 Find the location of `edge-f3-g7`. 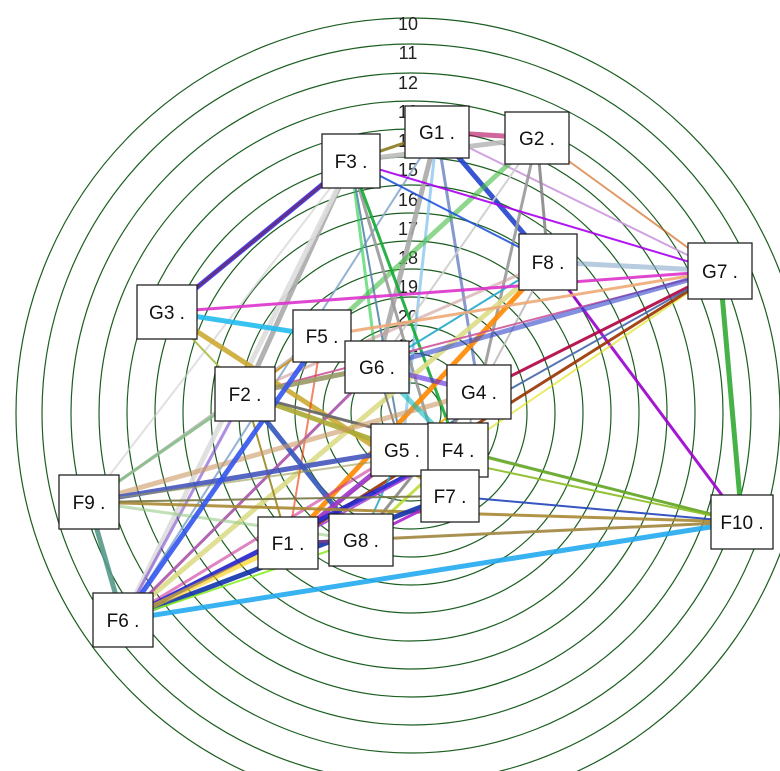

edge-f3-g7 is located at coordinates (535, 216).